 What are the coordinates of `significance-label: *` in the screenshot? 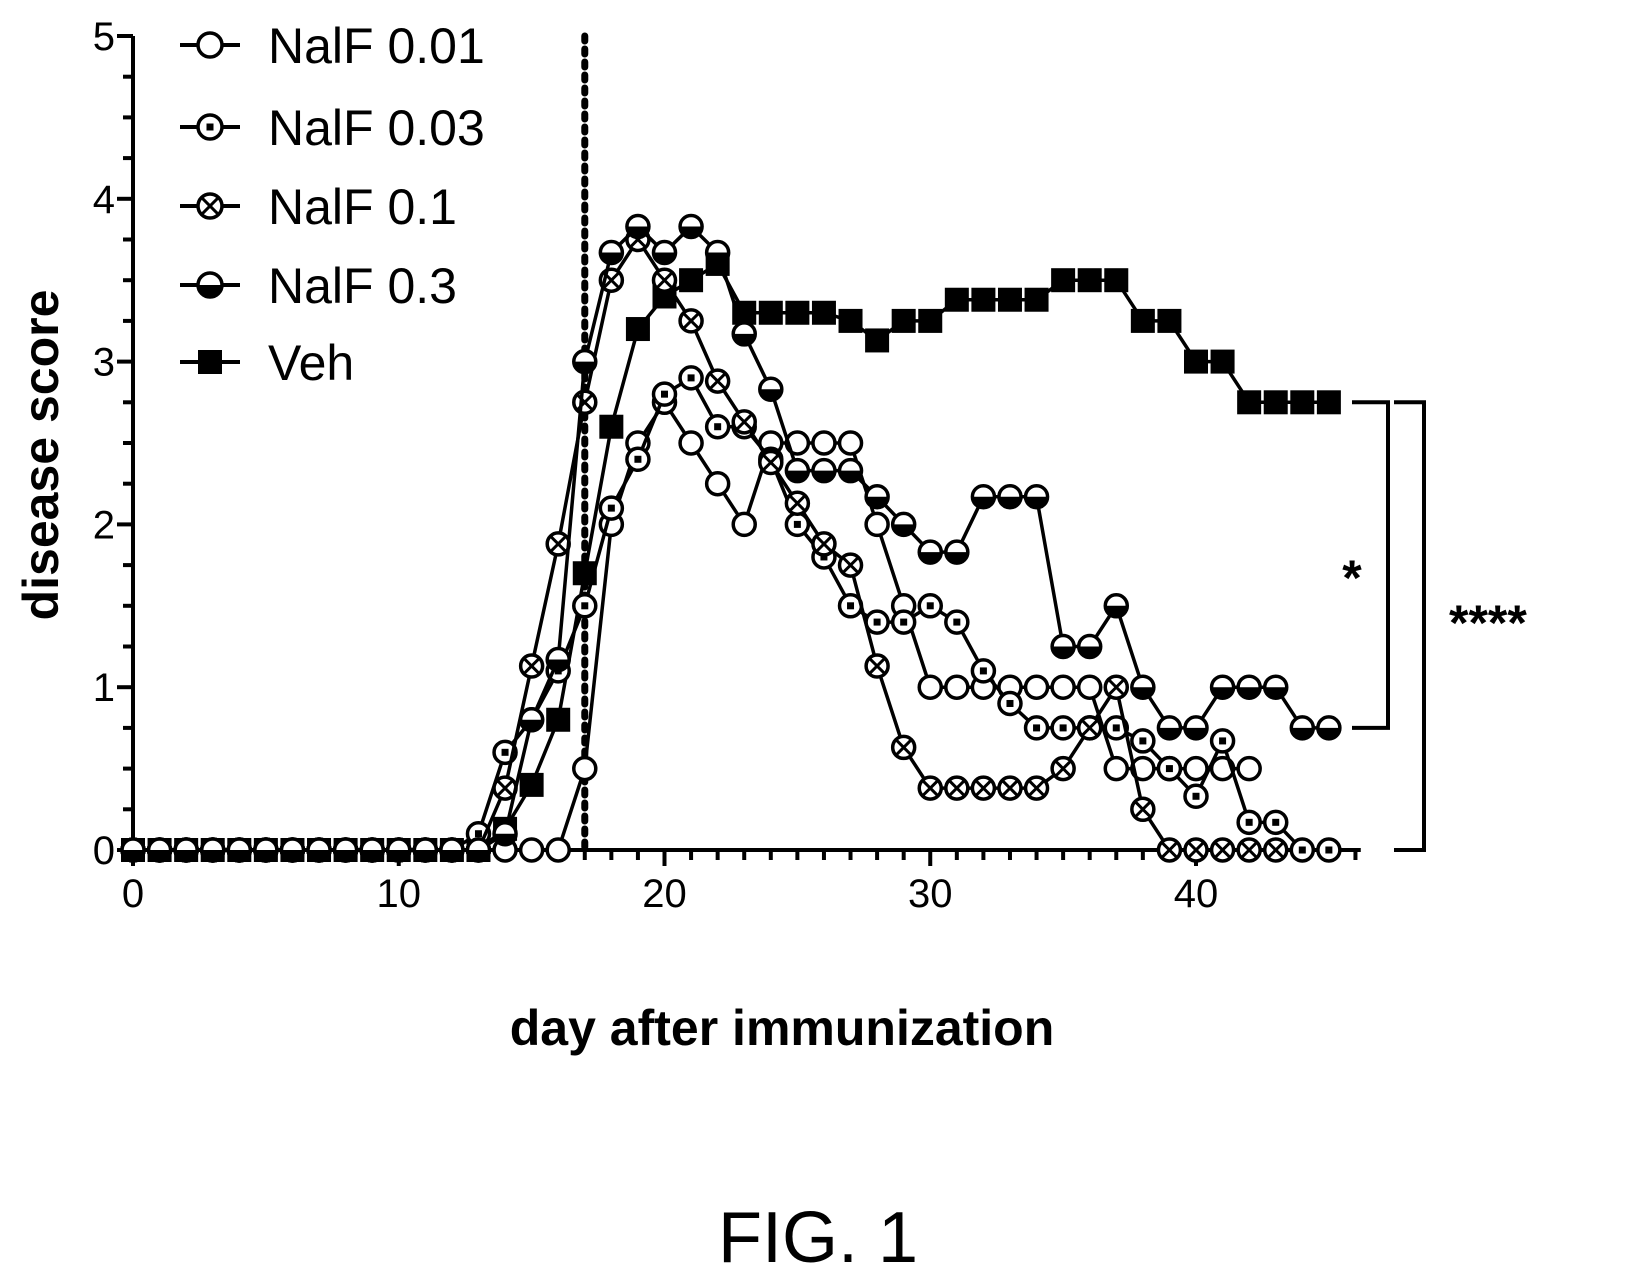 It's located at (1352, 578).